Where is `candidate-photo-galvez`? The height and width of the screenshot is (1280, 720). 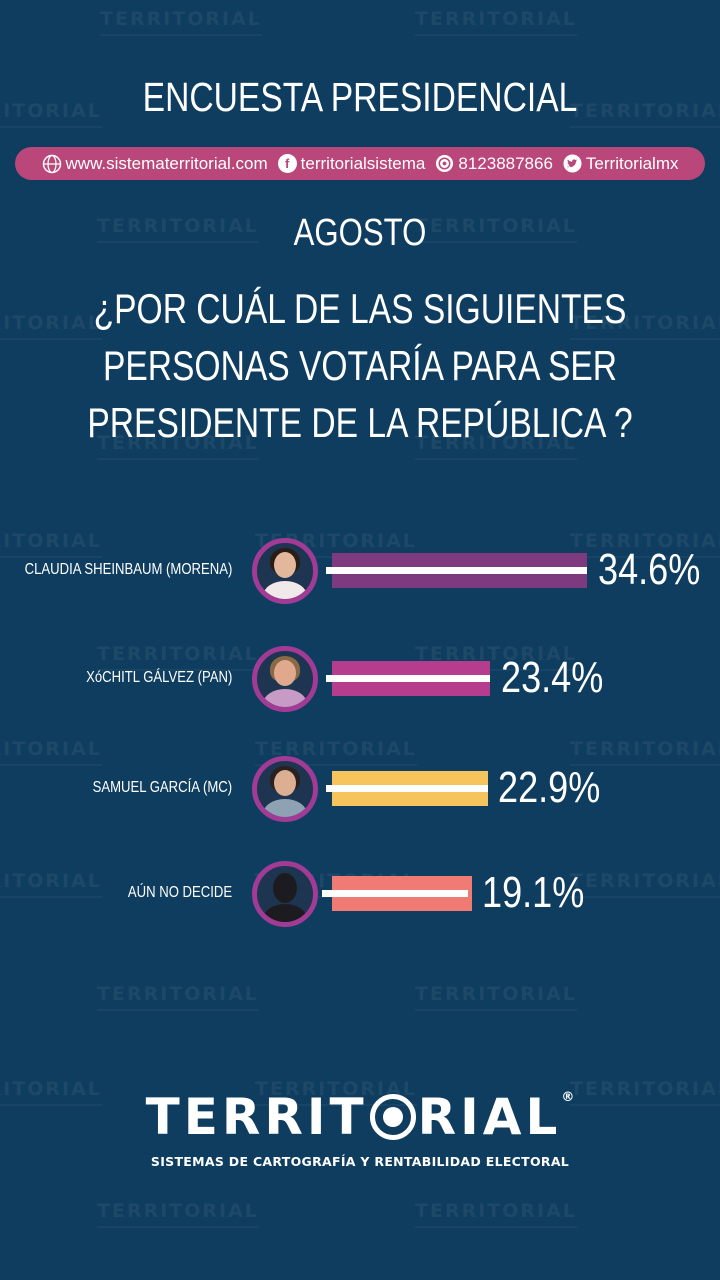 candidate-photo-galvez is located at coordinates (285, 679).